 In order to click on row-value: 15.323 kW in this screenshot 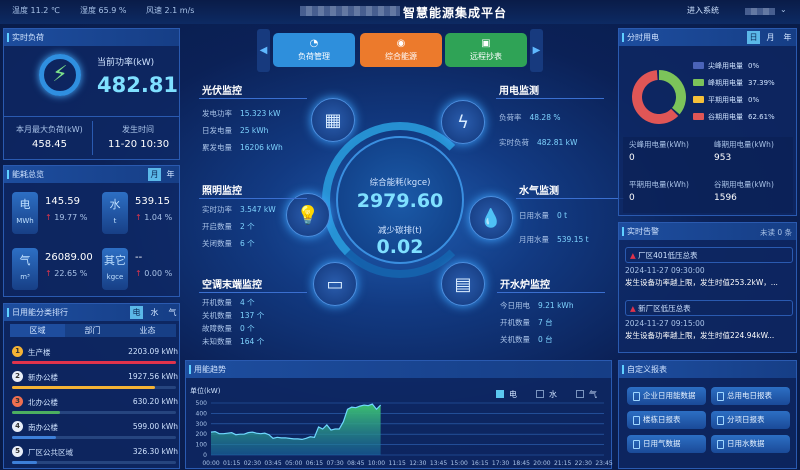, I will do `click(260, 113)`.